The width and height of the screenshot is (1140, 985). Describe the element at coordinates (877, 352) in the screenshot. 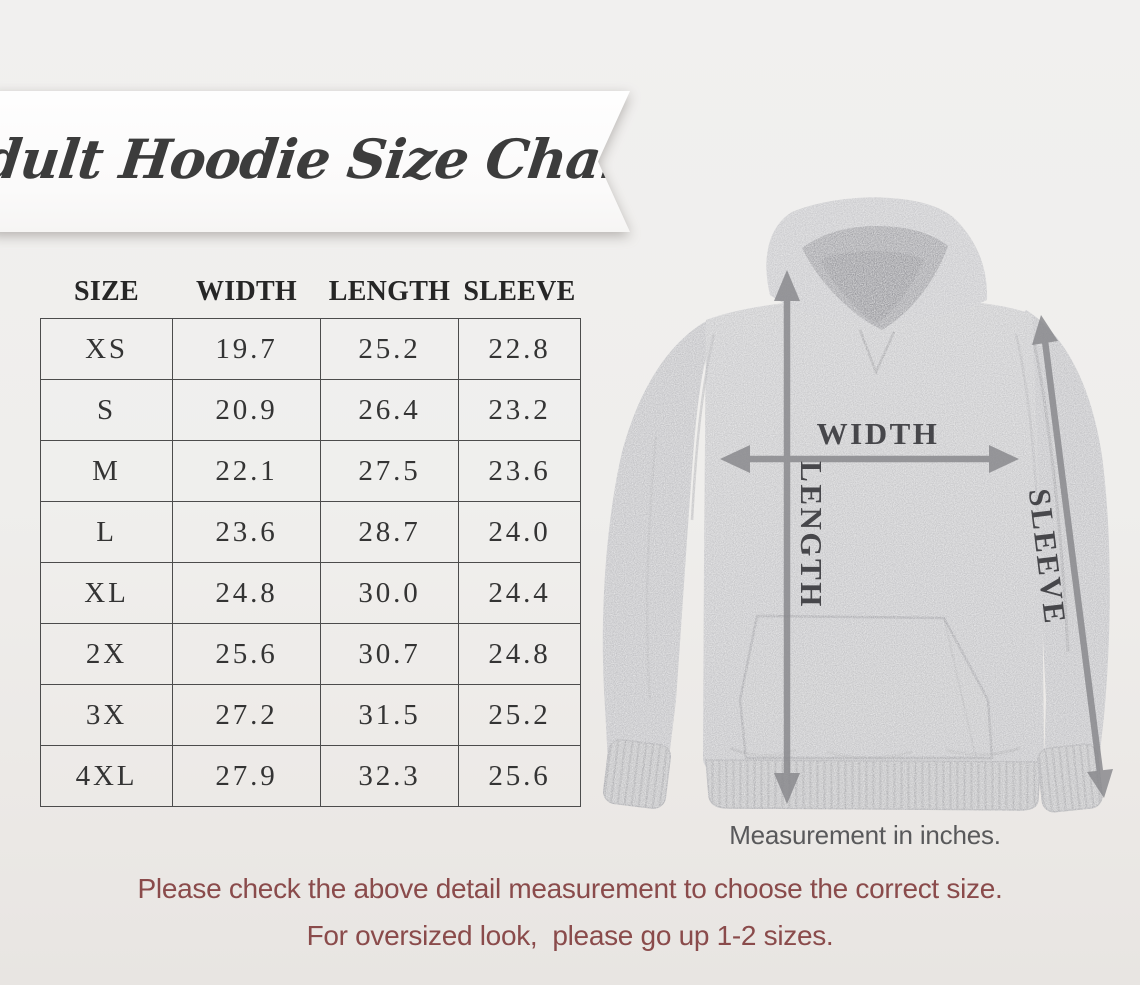

I see `chest-v-seam` at that location.